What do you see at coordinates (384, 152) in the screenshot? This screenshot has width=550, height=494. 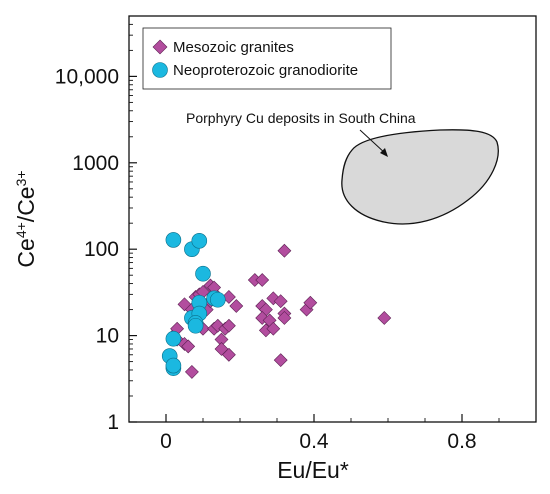 I see `annotation-arrow-head` at bounding box center [384, 152].